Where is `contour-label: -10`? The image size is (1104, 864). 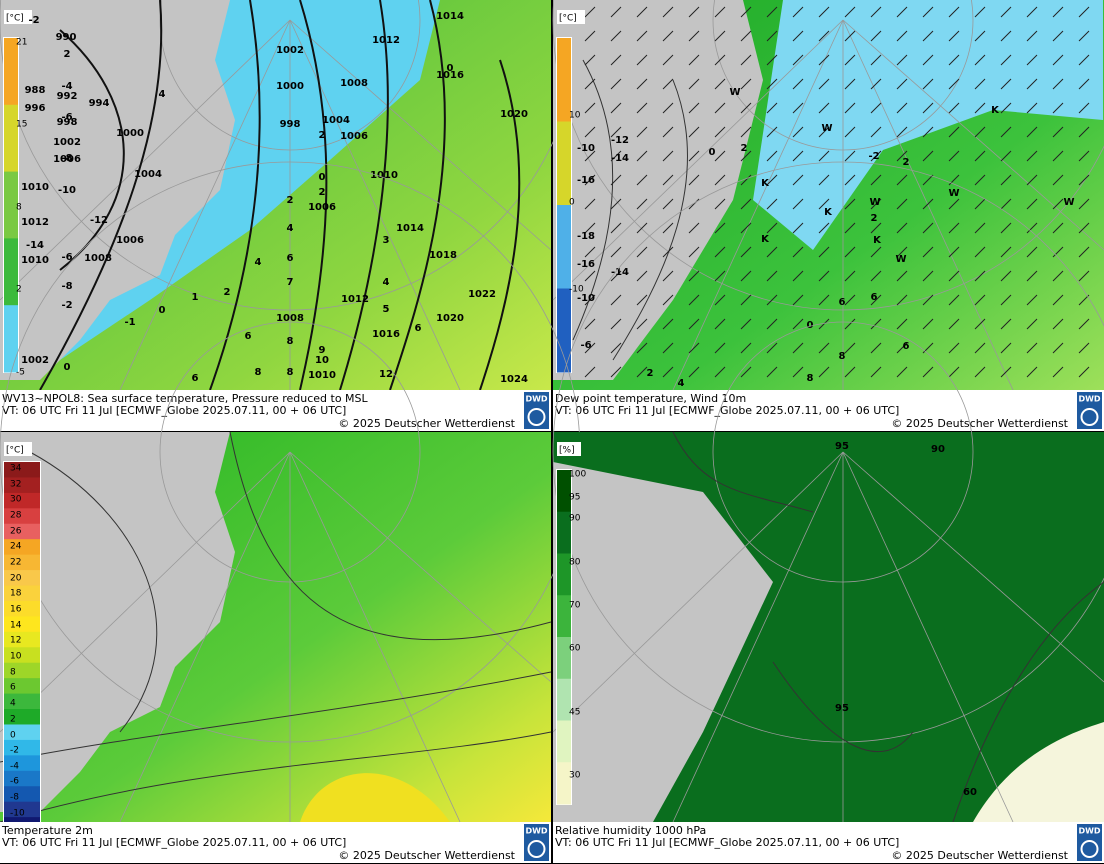
contour-label: -10 is located at coordinates (586, 148).